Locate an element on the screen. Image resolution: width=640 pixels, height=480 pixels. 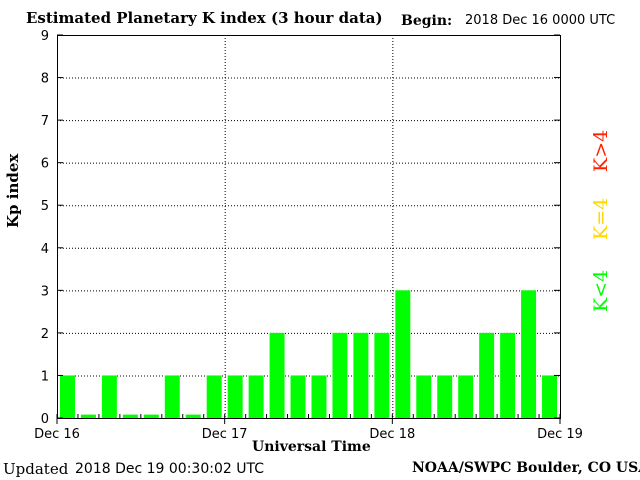
x-tick-label: Dec 18 is located at coordinates (392, 434).